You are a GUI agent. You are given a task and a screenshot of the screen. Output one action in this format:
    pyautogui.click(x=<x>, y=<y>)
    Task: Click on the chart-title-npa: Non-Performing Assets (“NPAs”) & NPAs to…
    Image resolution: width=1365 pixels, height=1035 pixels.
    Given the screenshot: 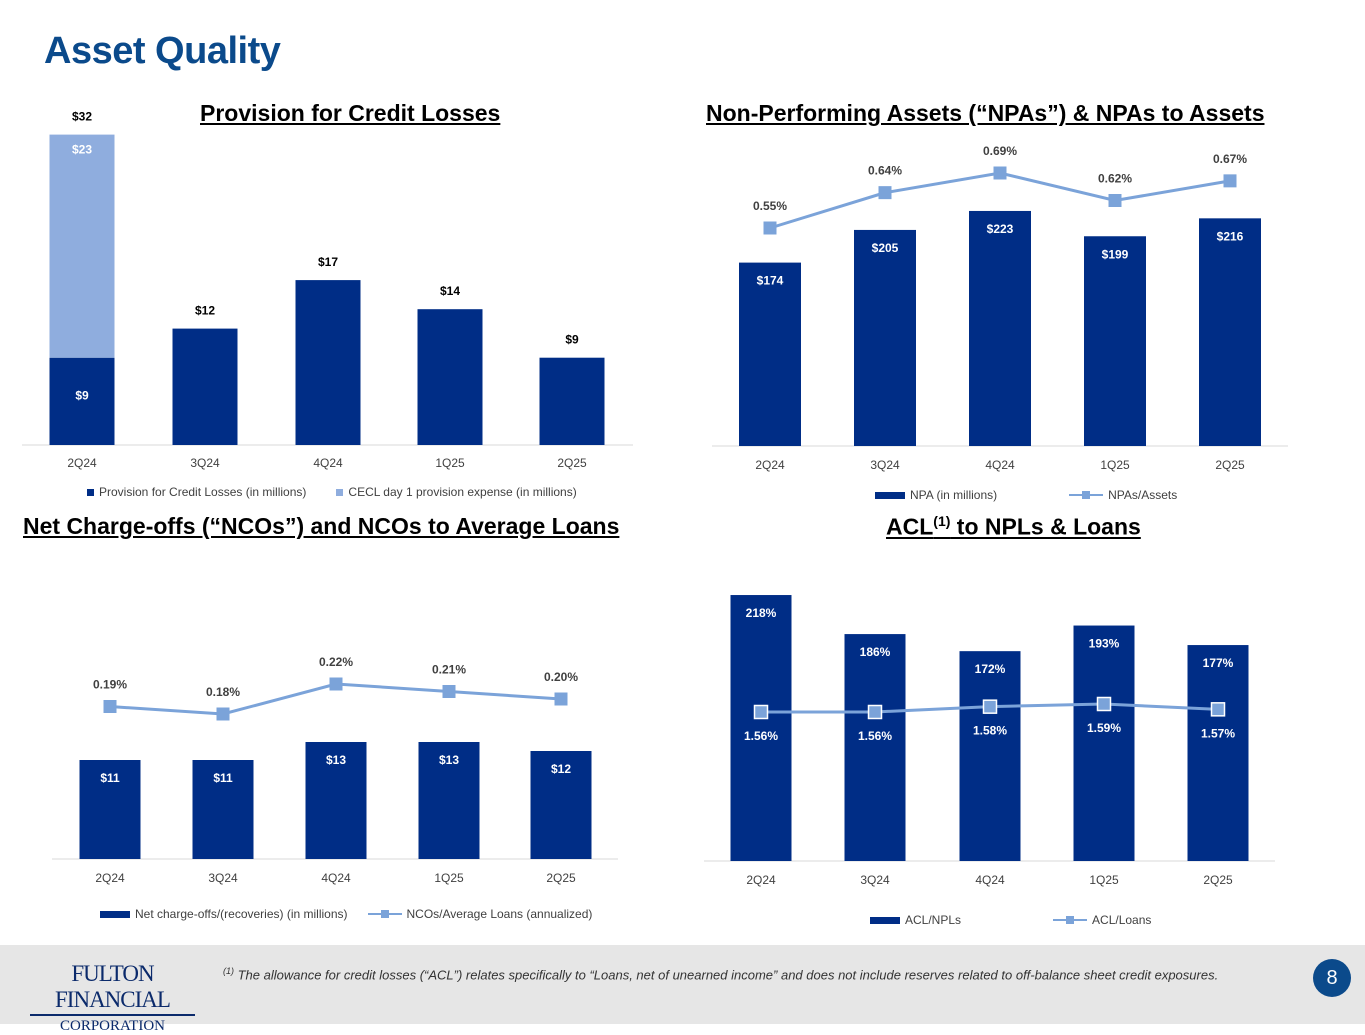 What is the action you would take?
    pyautogui.click(x=985, y=113)
    